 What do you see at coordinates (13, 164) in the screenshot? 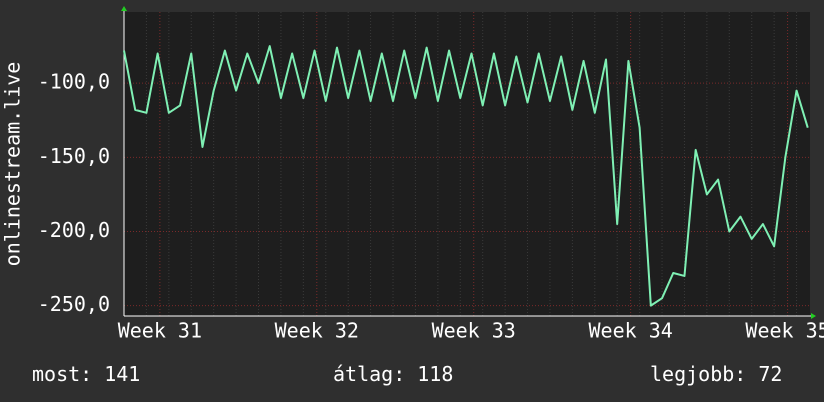
I see `y-axis-label: onlinestream.live` at bounding box center [13, 164].